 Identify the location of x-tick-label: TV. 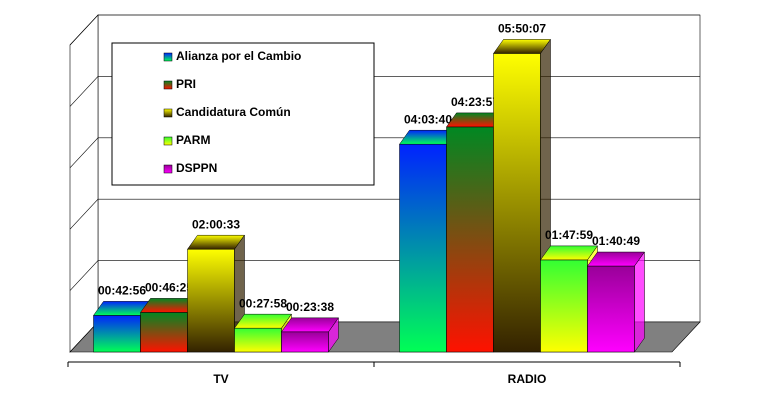
(220, 379).